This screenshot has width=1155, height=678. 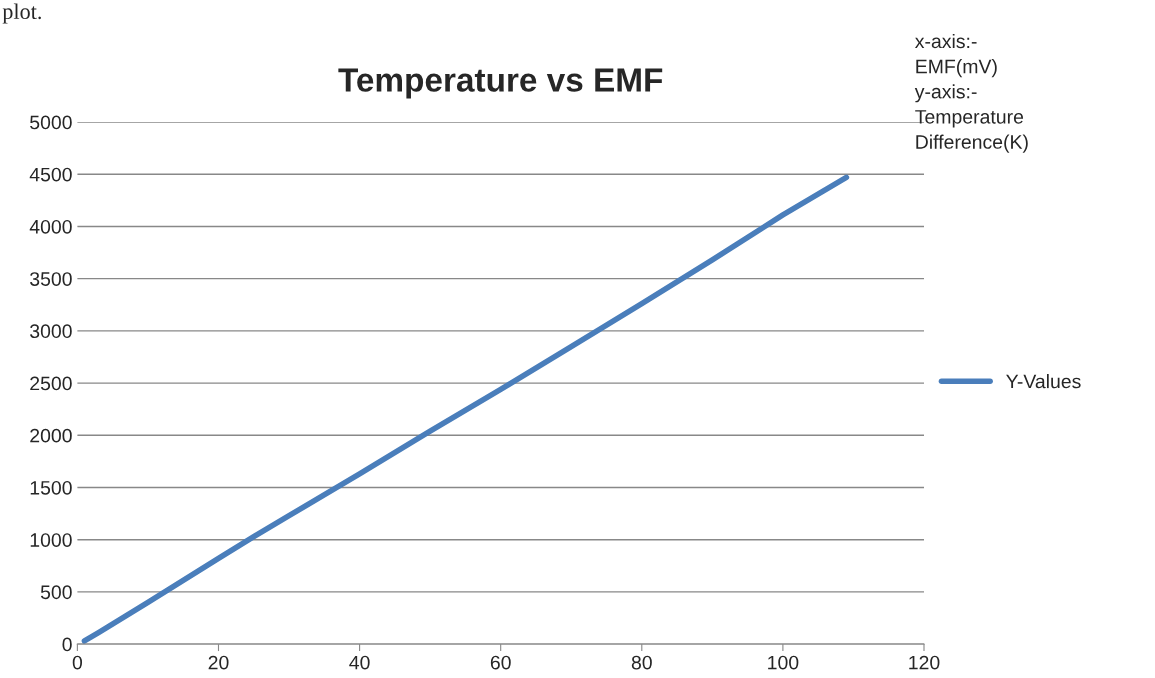 What do you see at coordinates (51, 487) in the screenshot?
I see `y-tick-label: 1500` at bounding box center [51, 487].